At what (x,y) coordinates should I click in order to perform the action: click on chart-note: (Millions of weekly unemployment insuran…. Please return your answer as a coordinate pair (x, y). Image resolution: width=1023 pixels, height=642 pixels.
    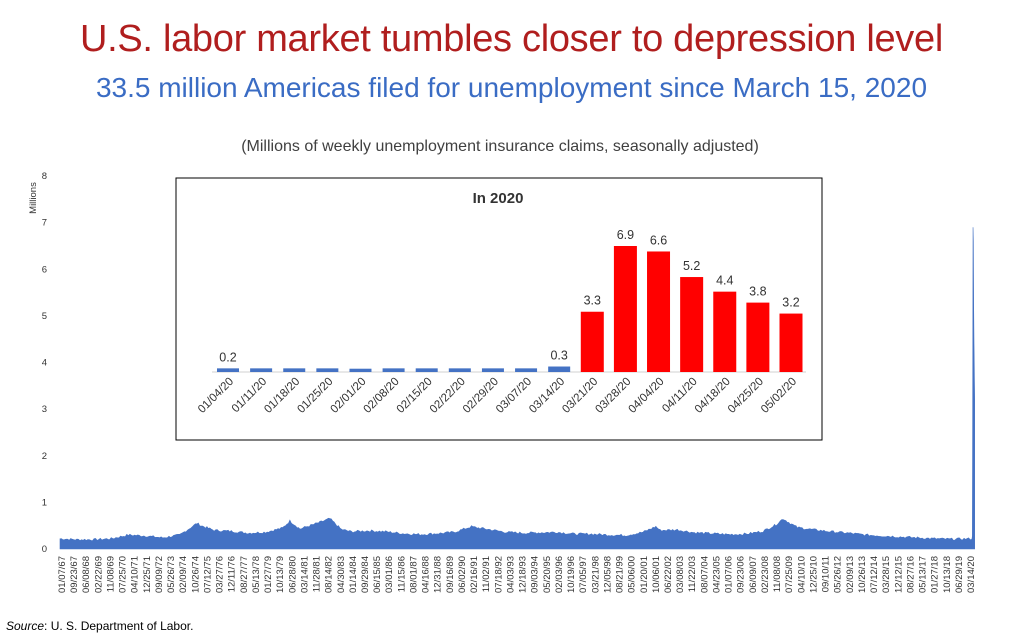
    Looking at the image, I should click on (500, 146).